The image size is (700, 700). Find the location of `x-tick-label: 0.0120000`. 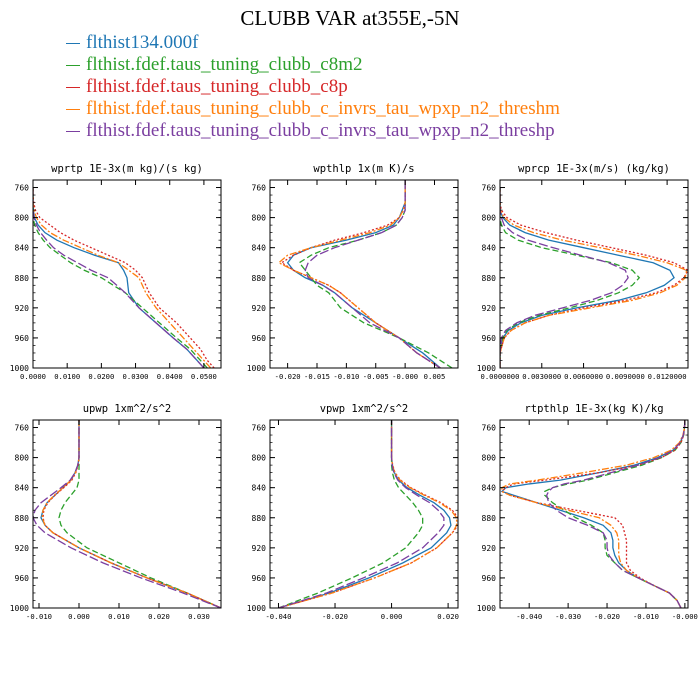

x-tick-label: 0.0120000 is located at coordinates (667, 376).